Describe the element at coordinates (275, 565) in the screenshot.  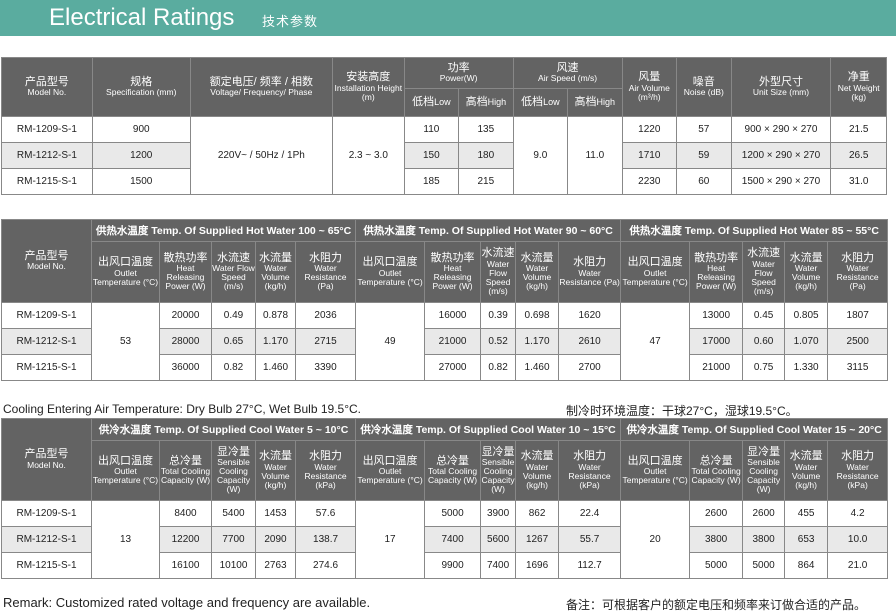
I see `value-cell: 2763` at that location.